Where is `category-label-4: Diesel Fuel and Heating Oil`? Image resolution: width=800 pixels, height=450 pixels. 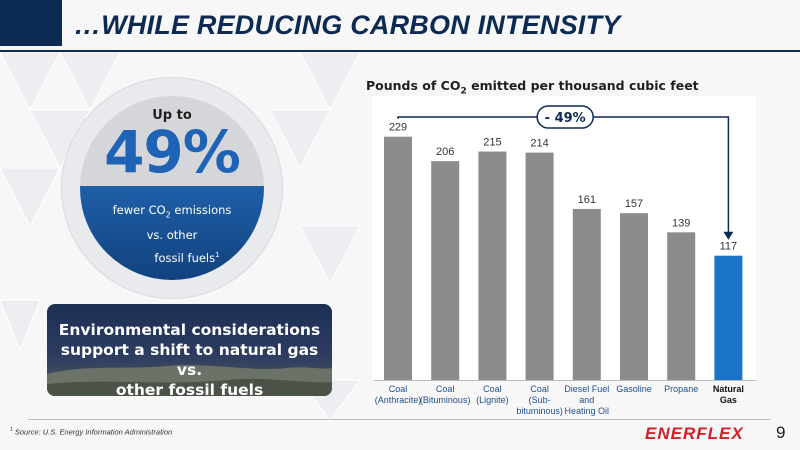 category-label-4: Diesel Fuel and Heating Oil is located at coordinates (587, 400).